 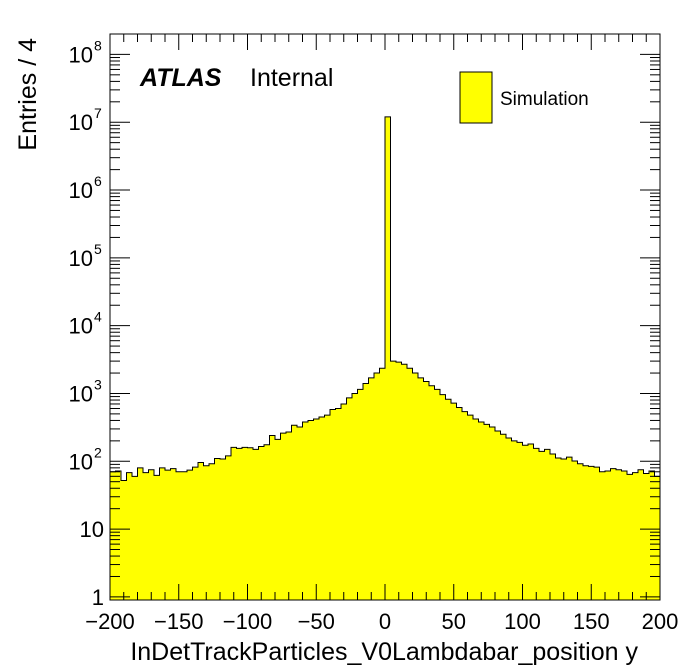 What do you see at coordinates (660, 621) in the screenshot?
I see `x-tick-label: 200` at bounding box center [660, 621].